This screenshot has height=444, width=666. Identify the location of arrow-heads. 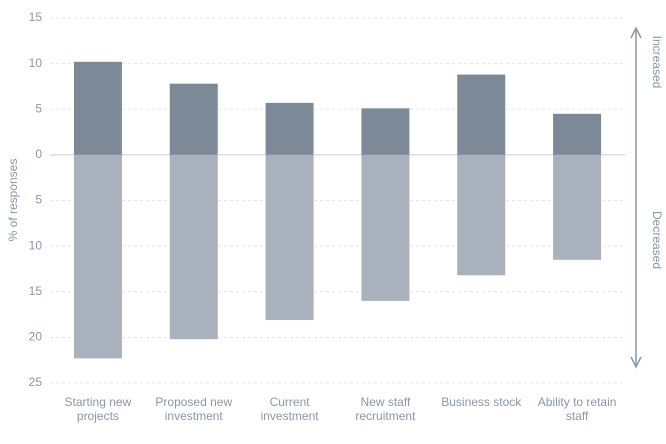
(636, 197).